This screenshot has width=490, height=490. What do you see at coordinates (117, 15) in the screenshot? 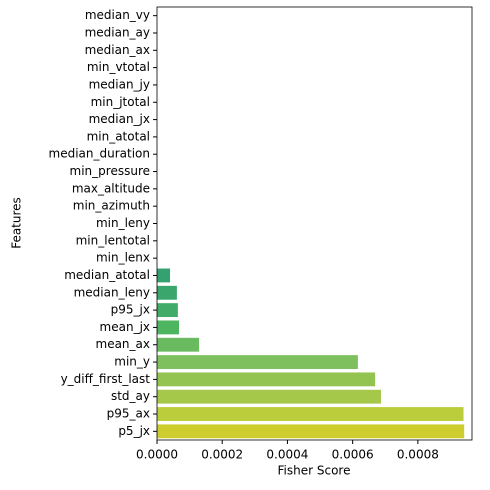
I see `y-tick-label: median_vy` at bounding box center [117, 15].